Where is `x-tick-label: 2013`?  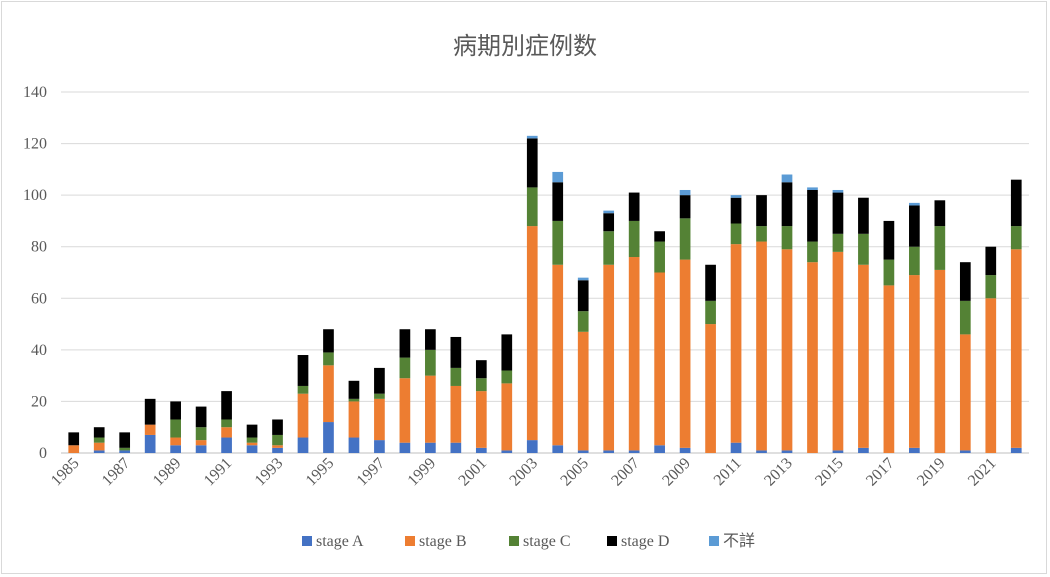 x-tick-label: 2013 is located at coordinates (778, 472).